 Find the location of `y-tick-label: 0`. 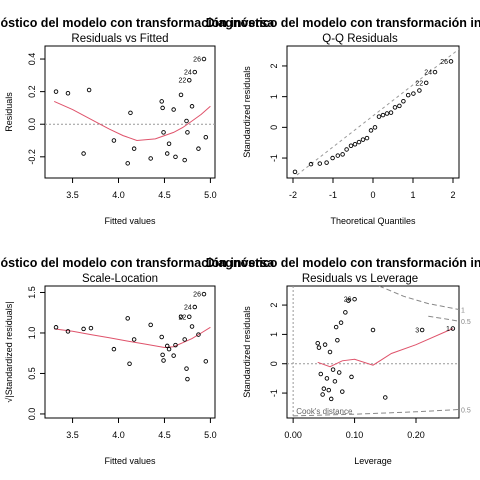

y-tick-label: 0 is located at coordinates (274, 127).